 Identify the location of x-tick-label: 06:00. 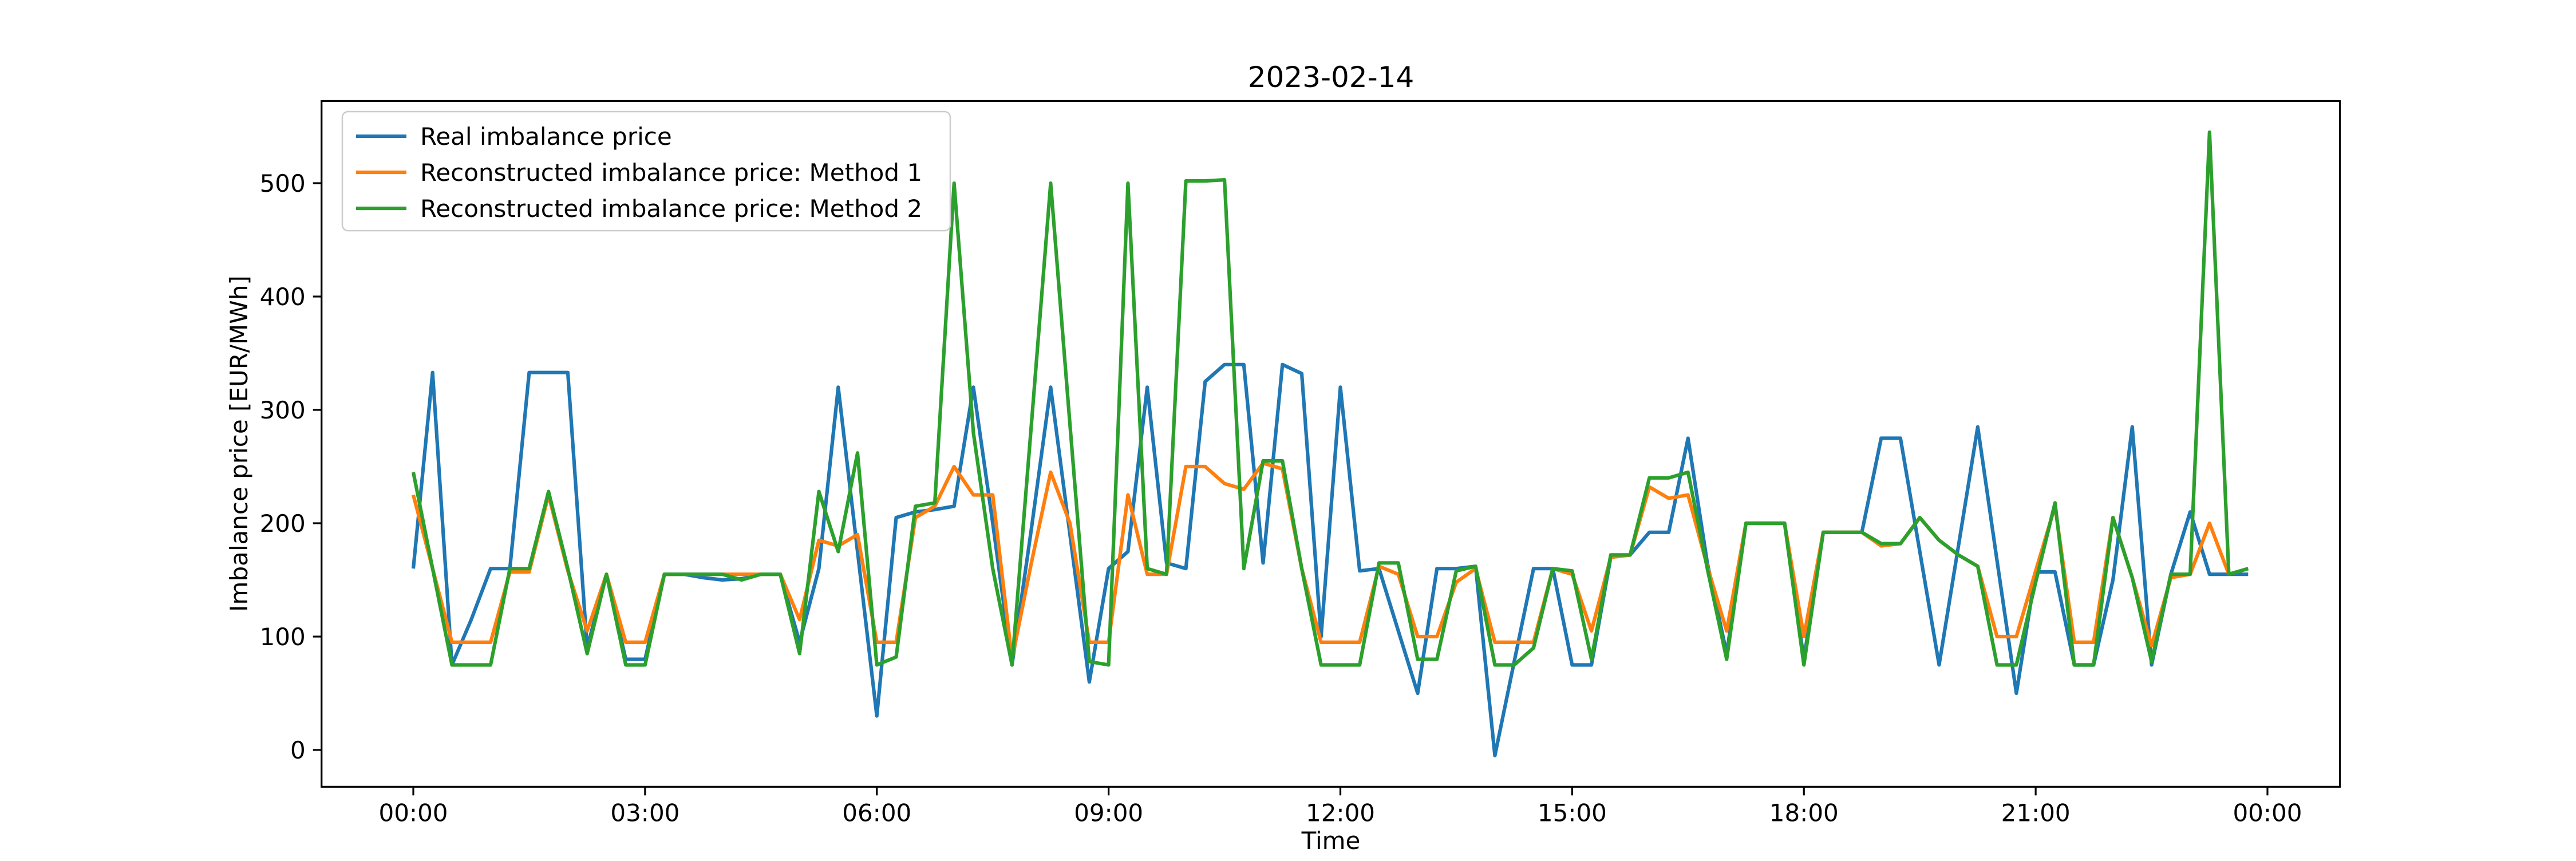
(876, 813).